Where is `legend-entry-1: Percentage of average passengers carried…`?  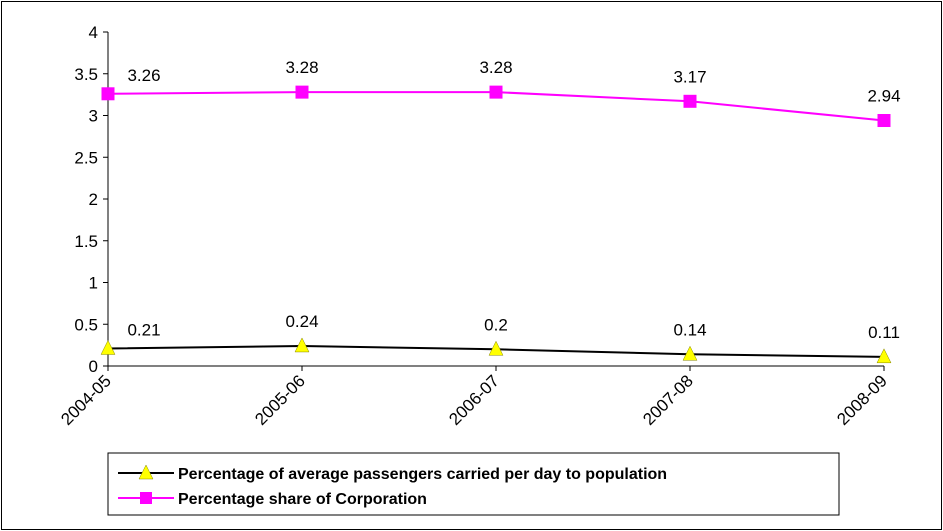
legend-entry-1: Percentage of average passengers carried… is located at coordinates (392, 473).